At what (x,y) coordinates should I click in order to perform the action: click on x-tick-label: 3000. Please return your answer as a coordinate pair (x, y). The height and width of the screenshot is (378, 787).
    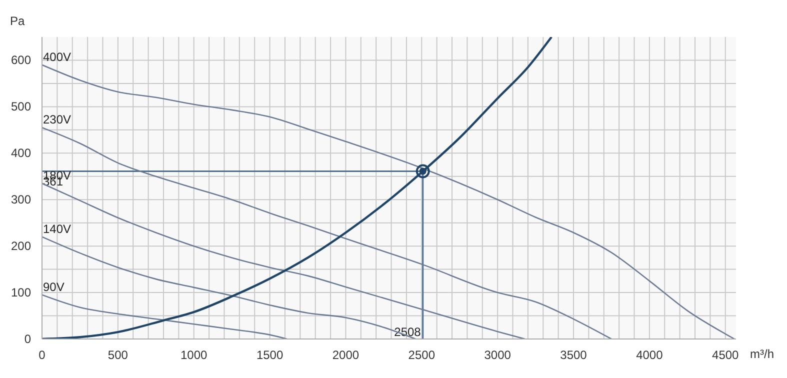
    Looking at the image, I should click on (498, 355).